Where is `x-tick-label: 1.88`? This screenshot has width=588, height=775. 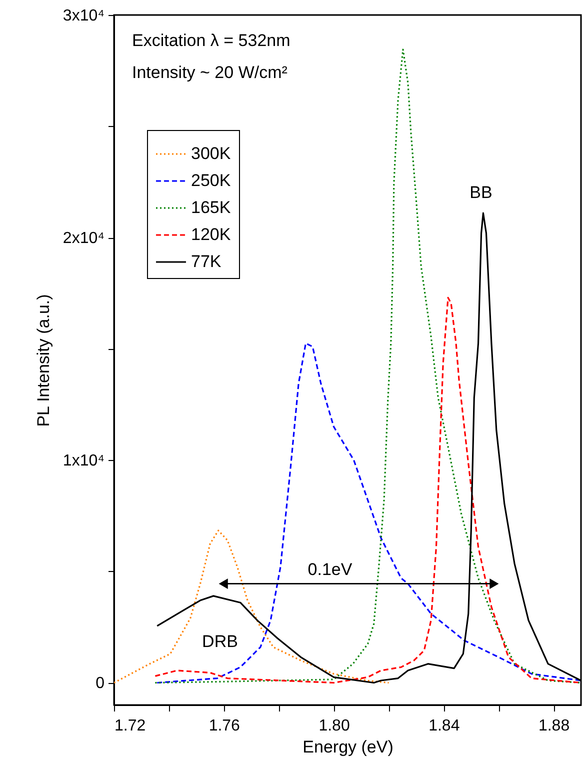 x-tick-label: 1.88 is located at coordinates (554, 726).